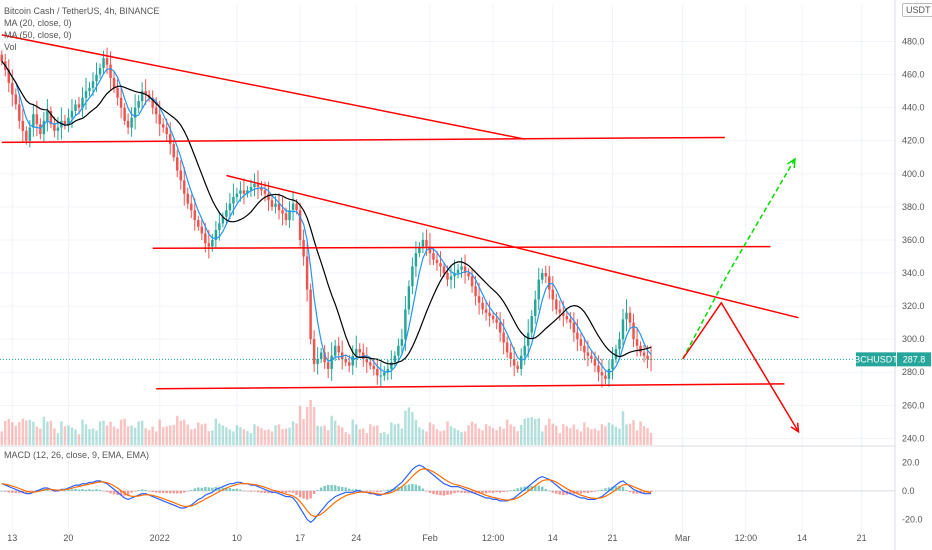 The image size is (932, 550). Describe the element at coordinates (326, 493) in the screenshot. I see `signal-line` at that location.